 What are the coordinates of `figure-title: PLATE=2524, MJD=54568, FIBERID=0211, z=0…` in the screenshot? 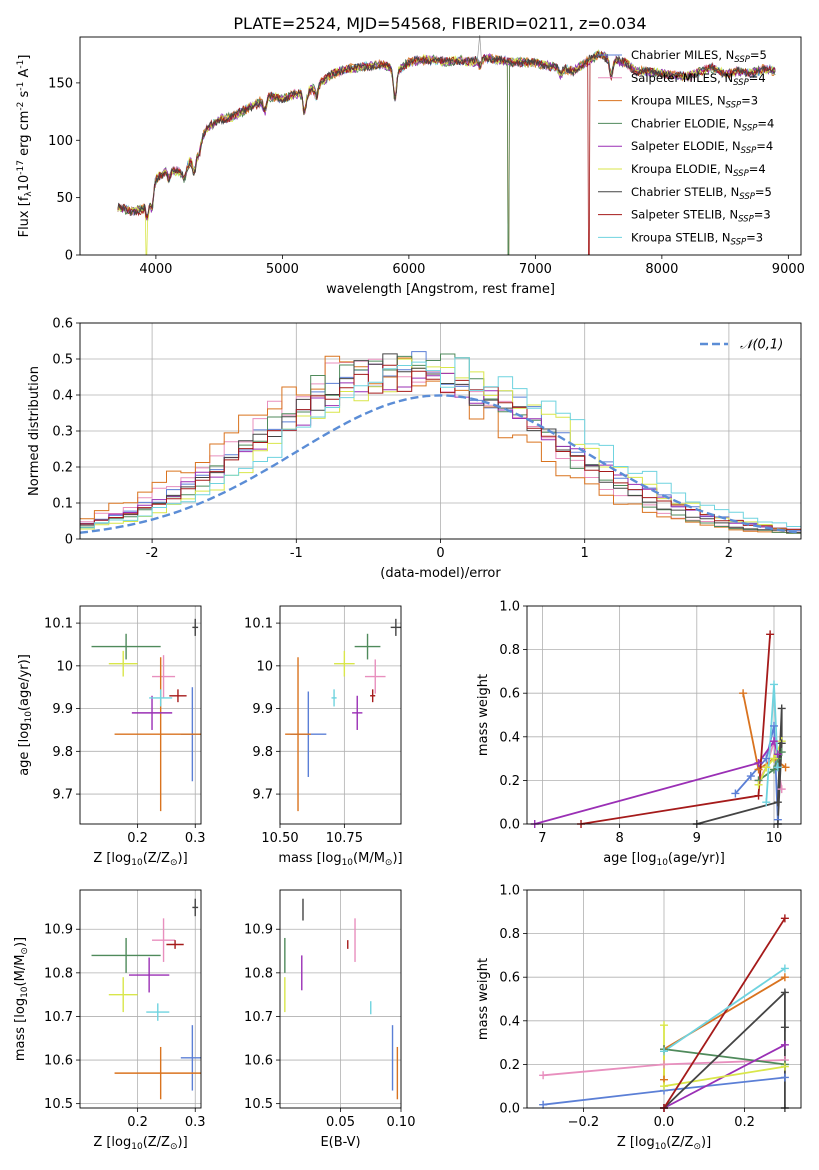 It's located at (439, 23).